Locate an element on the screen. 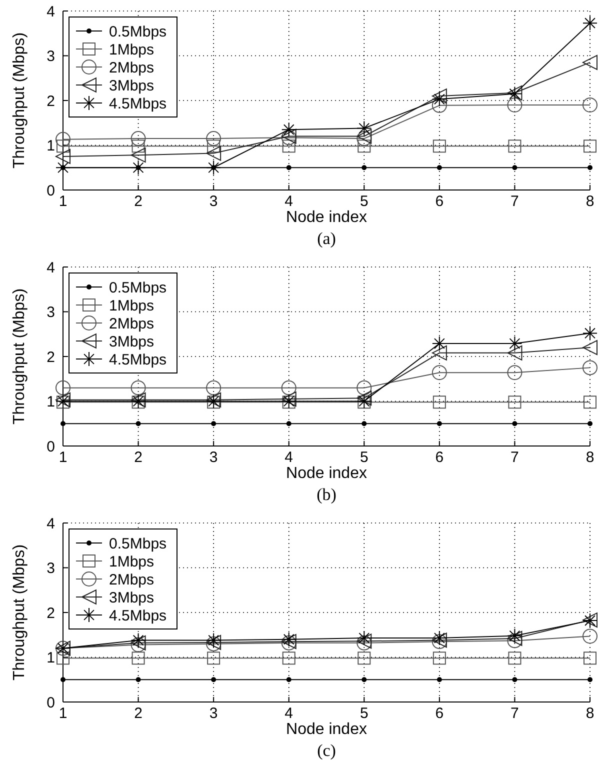 Image resolution: width=606 pixels, height=761 pixels. text: (a) is located at coordinates (326, 238).